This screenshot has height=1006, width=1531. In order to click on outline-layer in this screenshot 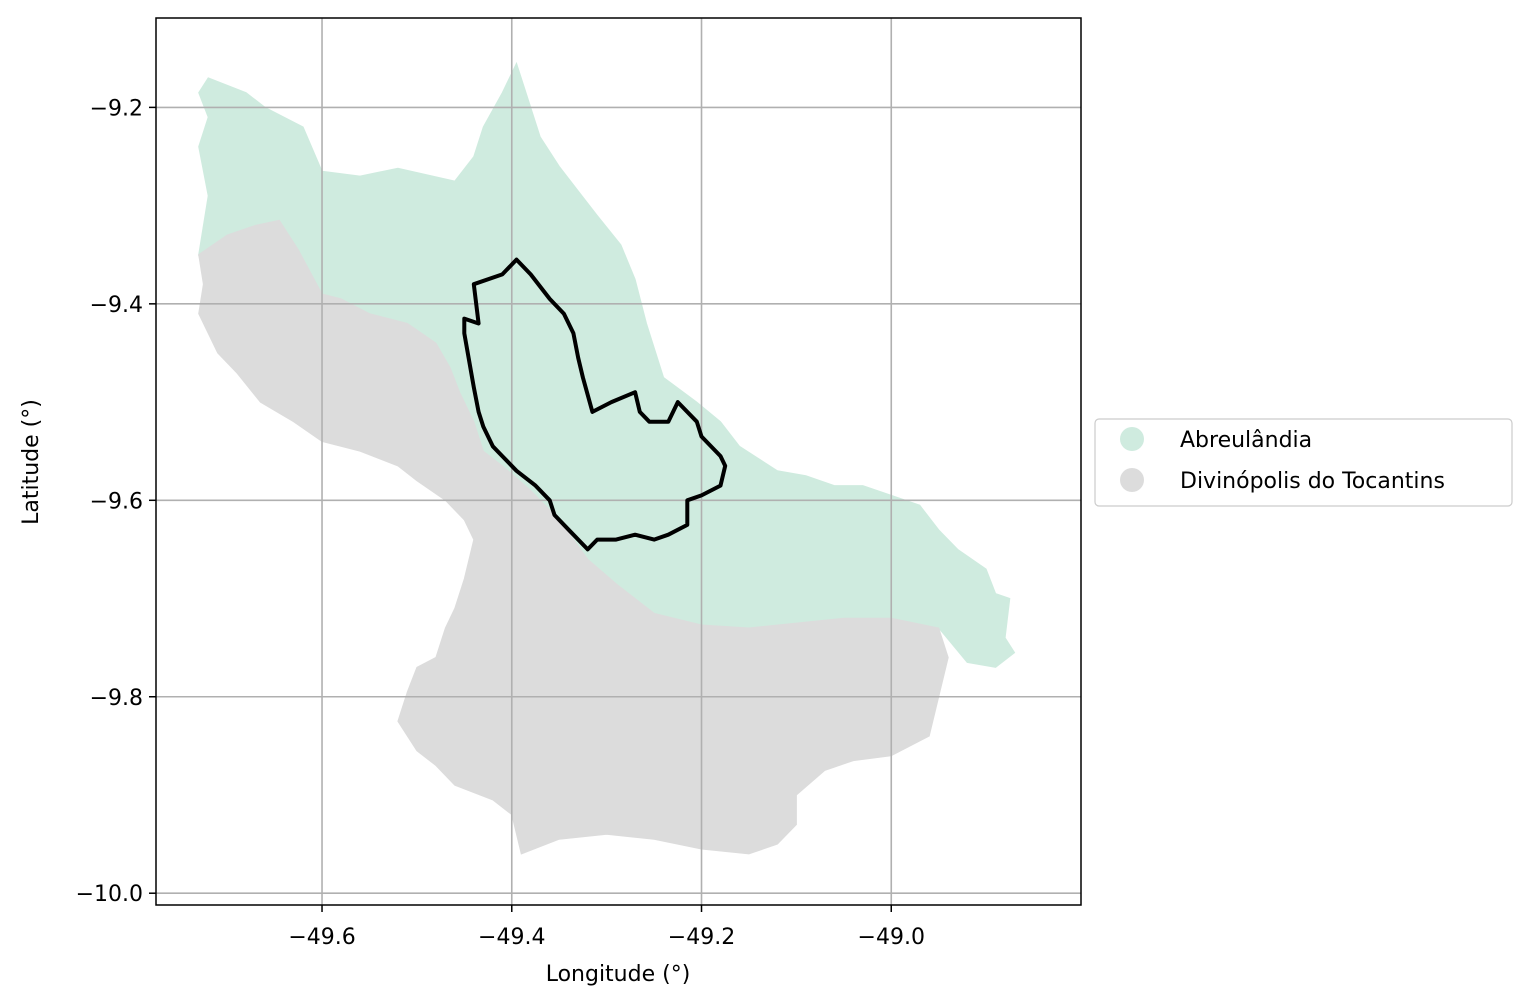, I will do `click(595, 404)`.